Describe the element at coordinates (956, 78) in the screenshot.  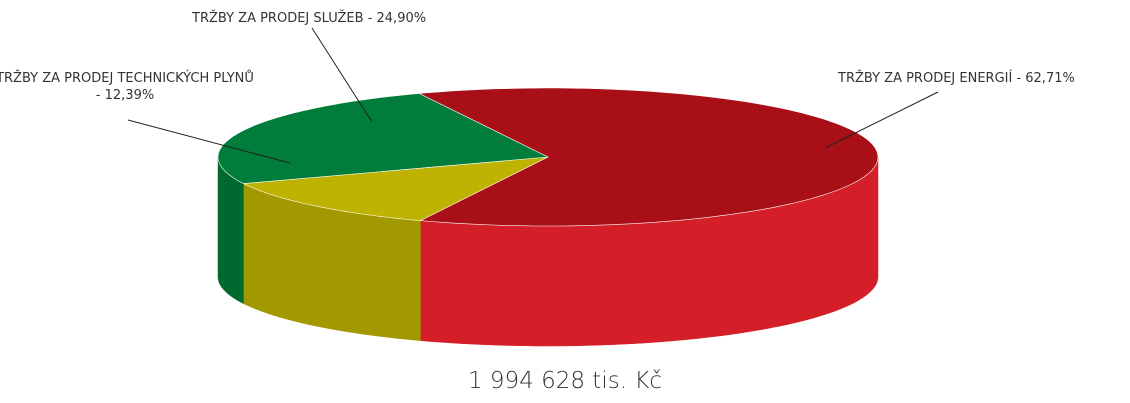
I see `slice-label: TRŽBY ZA PRODEJ ENERGIÍ - 62,71%` at that location.